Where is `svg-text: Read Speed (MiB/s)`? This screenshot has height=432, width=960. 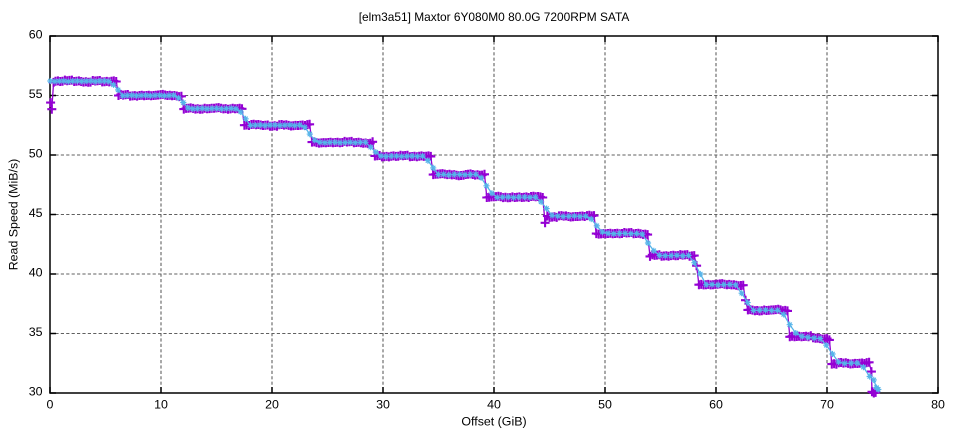 svg-text: Read Speed (MiB/s) is located at coordinates (14, 215).